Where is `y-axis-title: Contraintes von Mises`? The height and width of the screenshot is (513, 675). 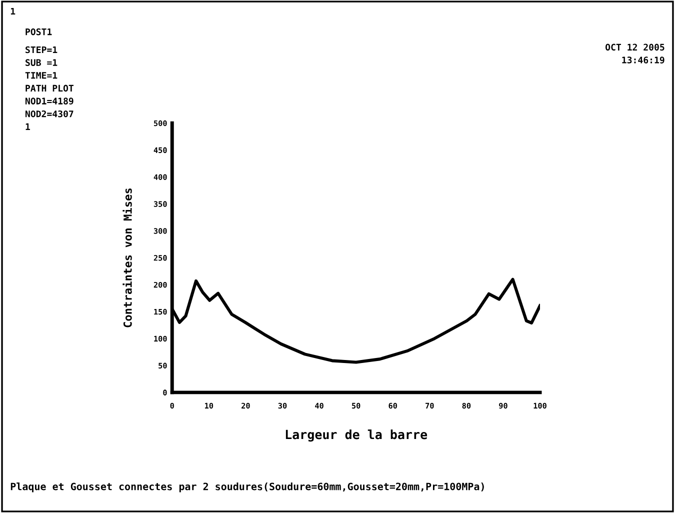 y-axis-title: Contraintes von Mises is located at coordinates (127, 258).